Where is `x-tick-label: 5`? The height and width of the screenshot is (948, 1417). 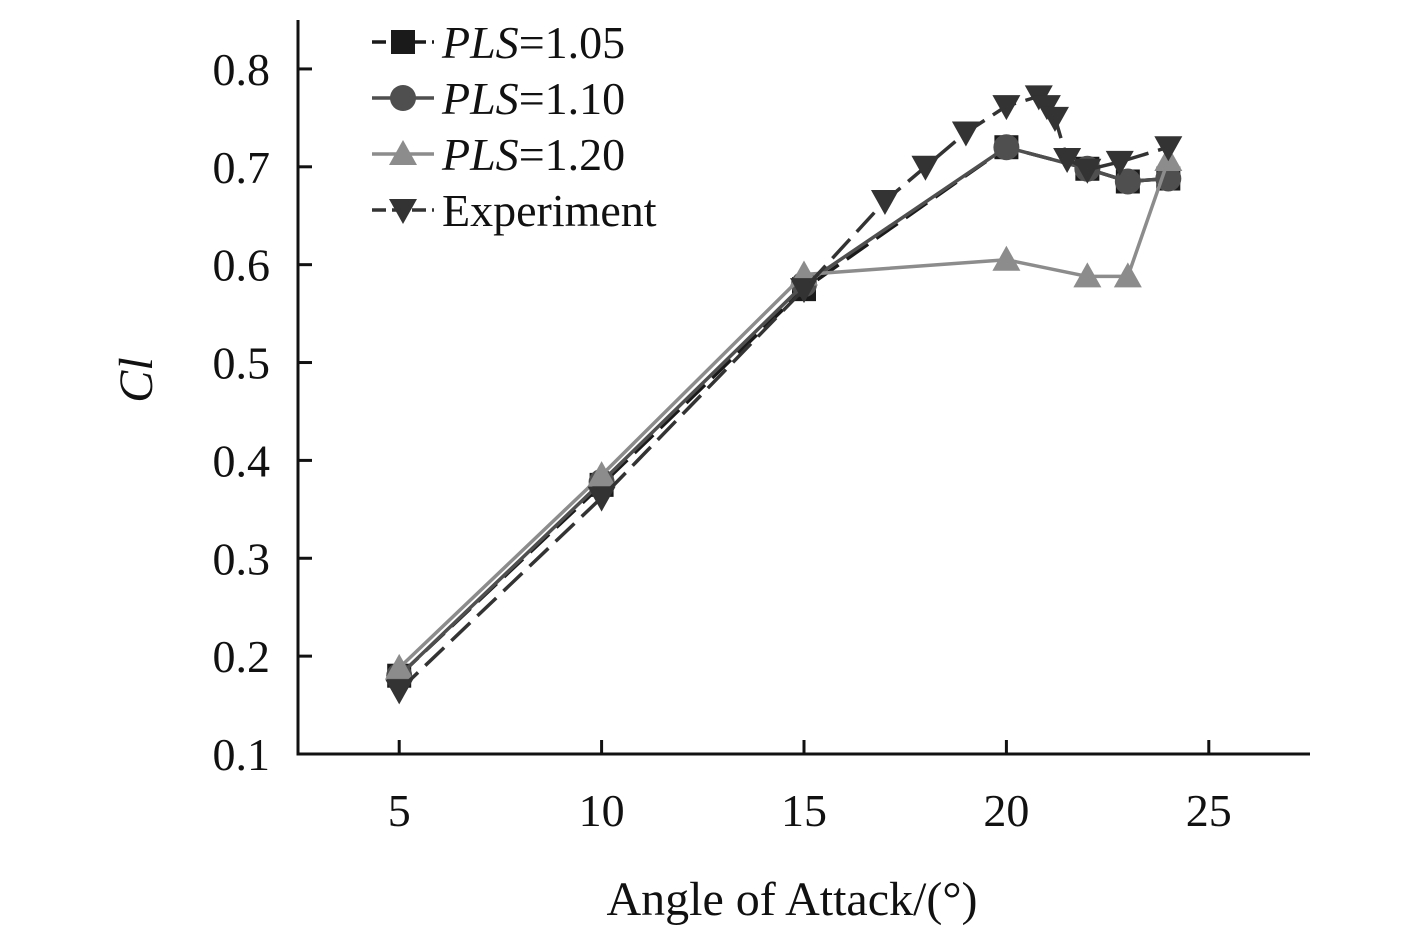
x-tick-label: 5 is located at coordinates (399, 810).